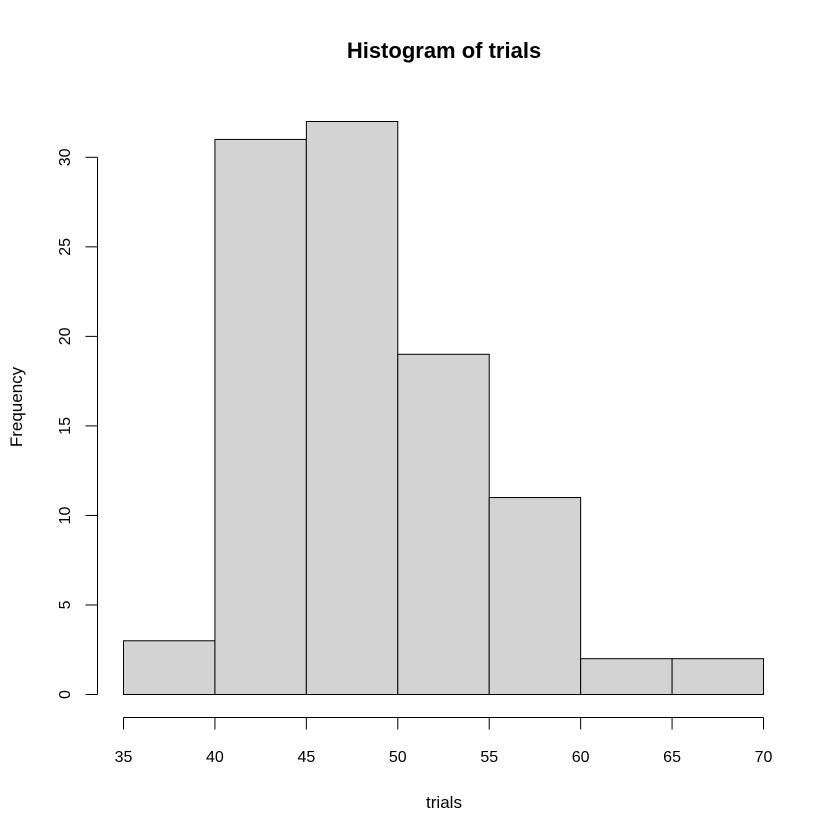  Describe the element at coordinates (65, 157) in the screenshot. I see `y-tick-label: 30` at that location.